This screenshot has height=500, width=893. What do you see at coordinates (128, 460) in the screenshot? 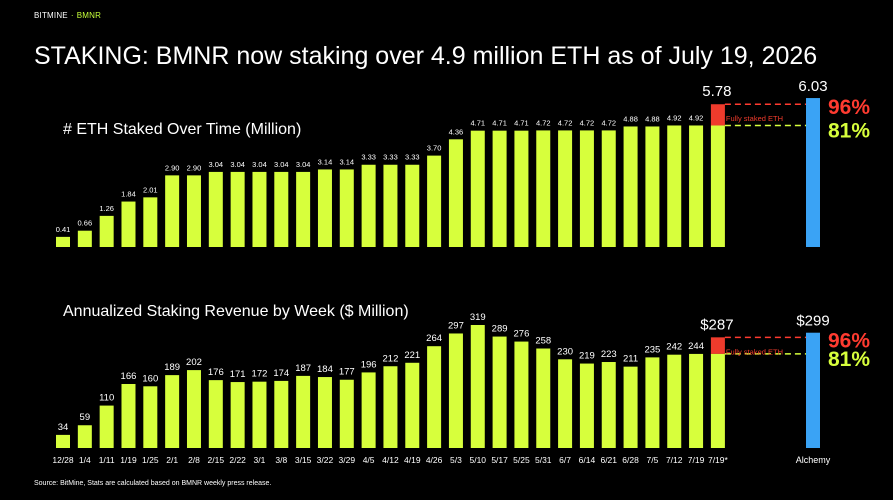
I see `x-tick-label: 1/19` at bounding box center [128, 460].